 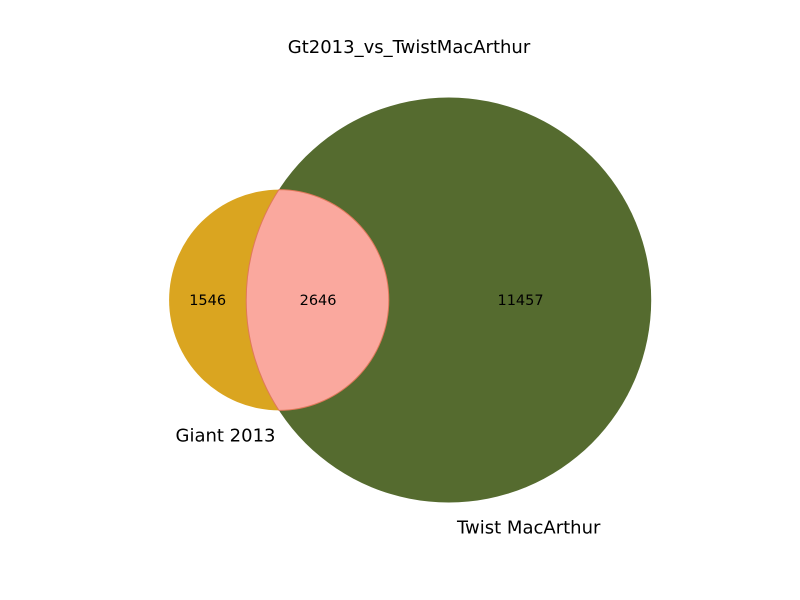 I want to click on count-giant-2013-only: 1546, so click(x=207, y=301).